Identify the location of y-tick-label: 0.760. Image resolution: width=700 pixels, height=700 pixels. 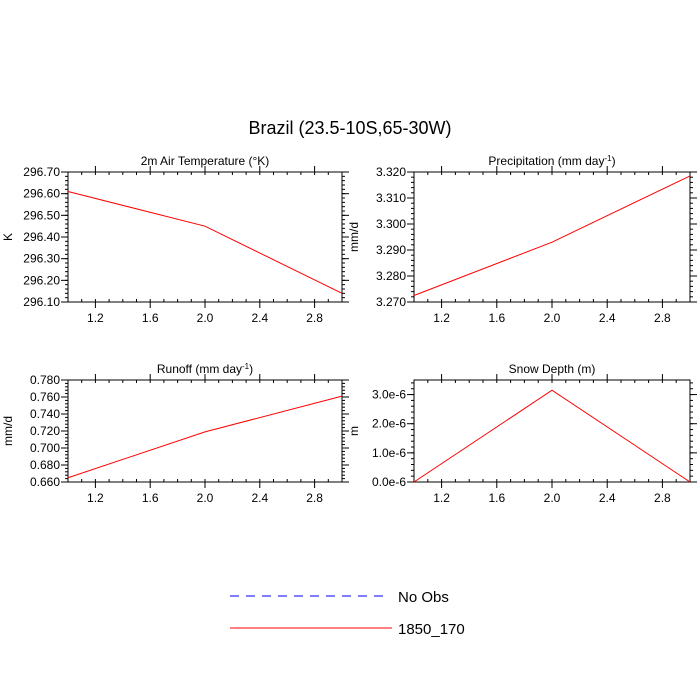
(45, 397).